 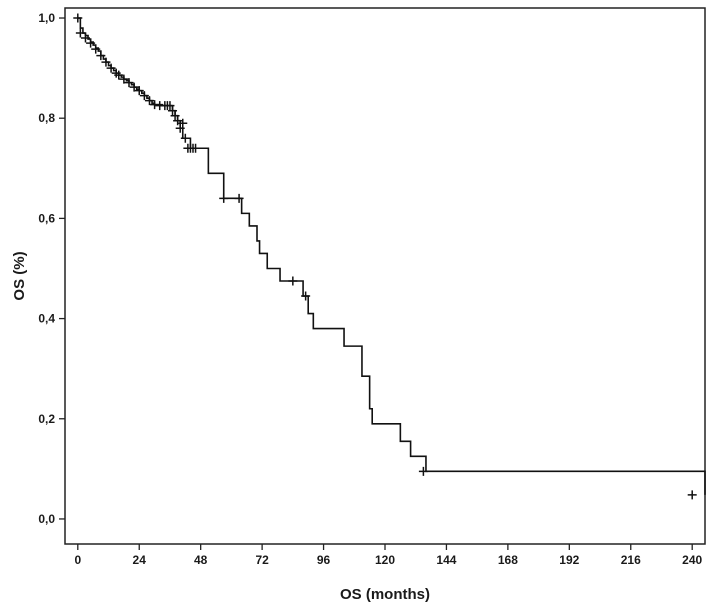 What do you see at coordinates (77, 560) in the screenshot?
I see `x-tick-label: 0` at bounding box center [77, 560].